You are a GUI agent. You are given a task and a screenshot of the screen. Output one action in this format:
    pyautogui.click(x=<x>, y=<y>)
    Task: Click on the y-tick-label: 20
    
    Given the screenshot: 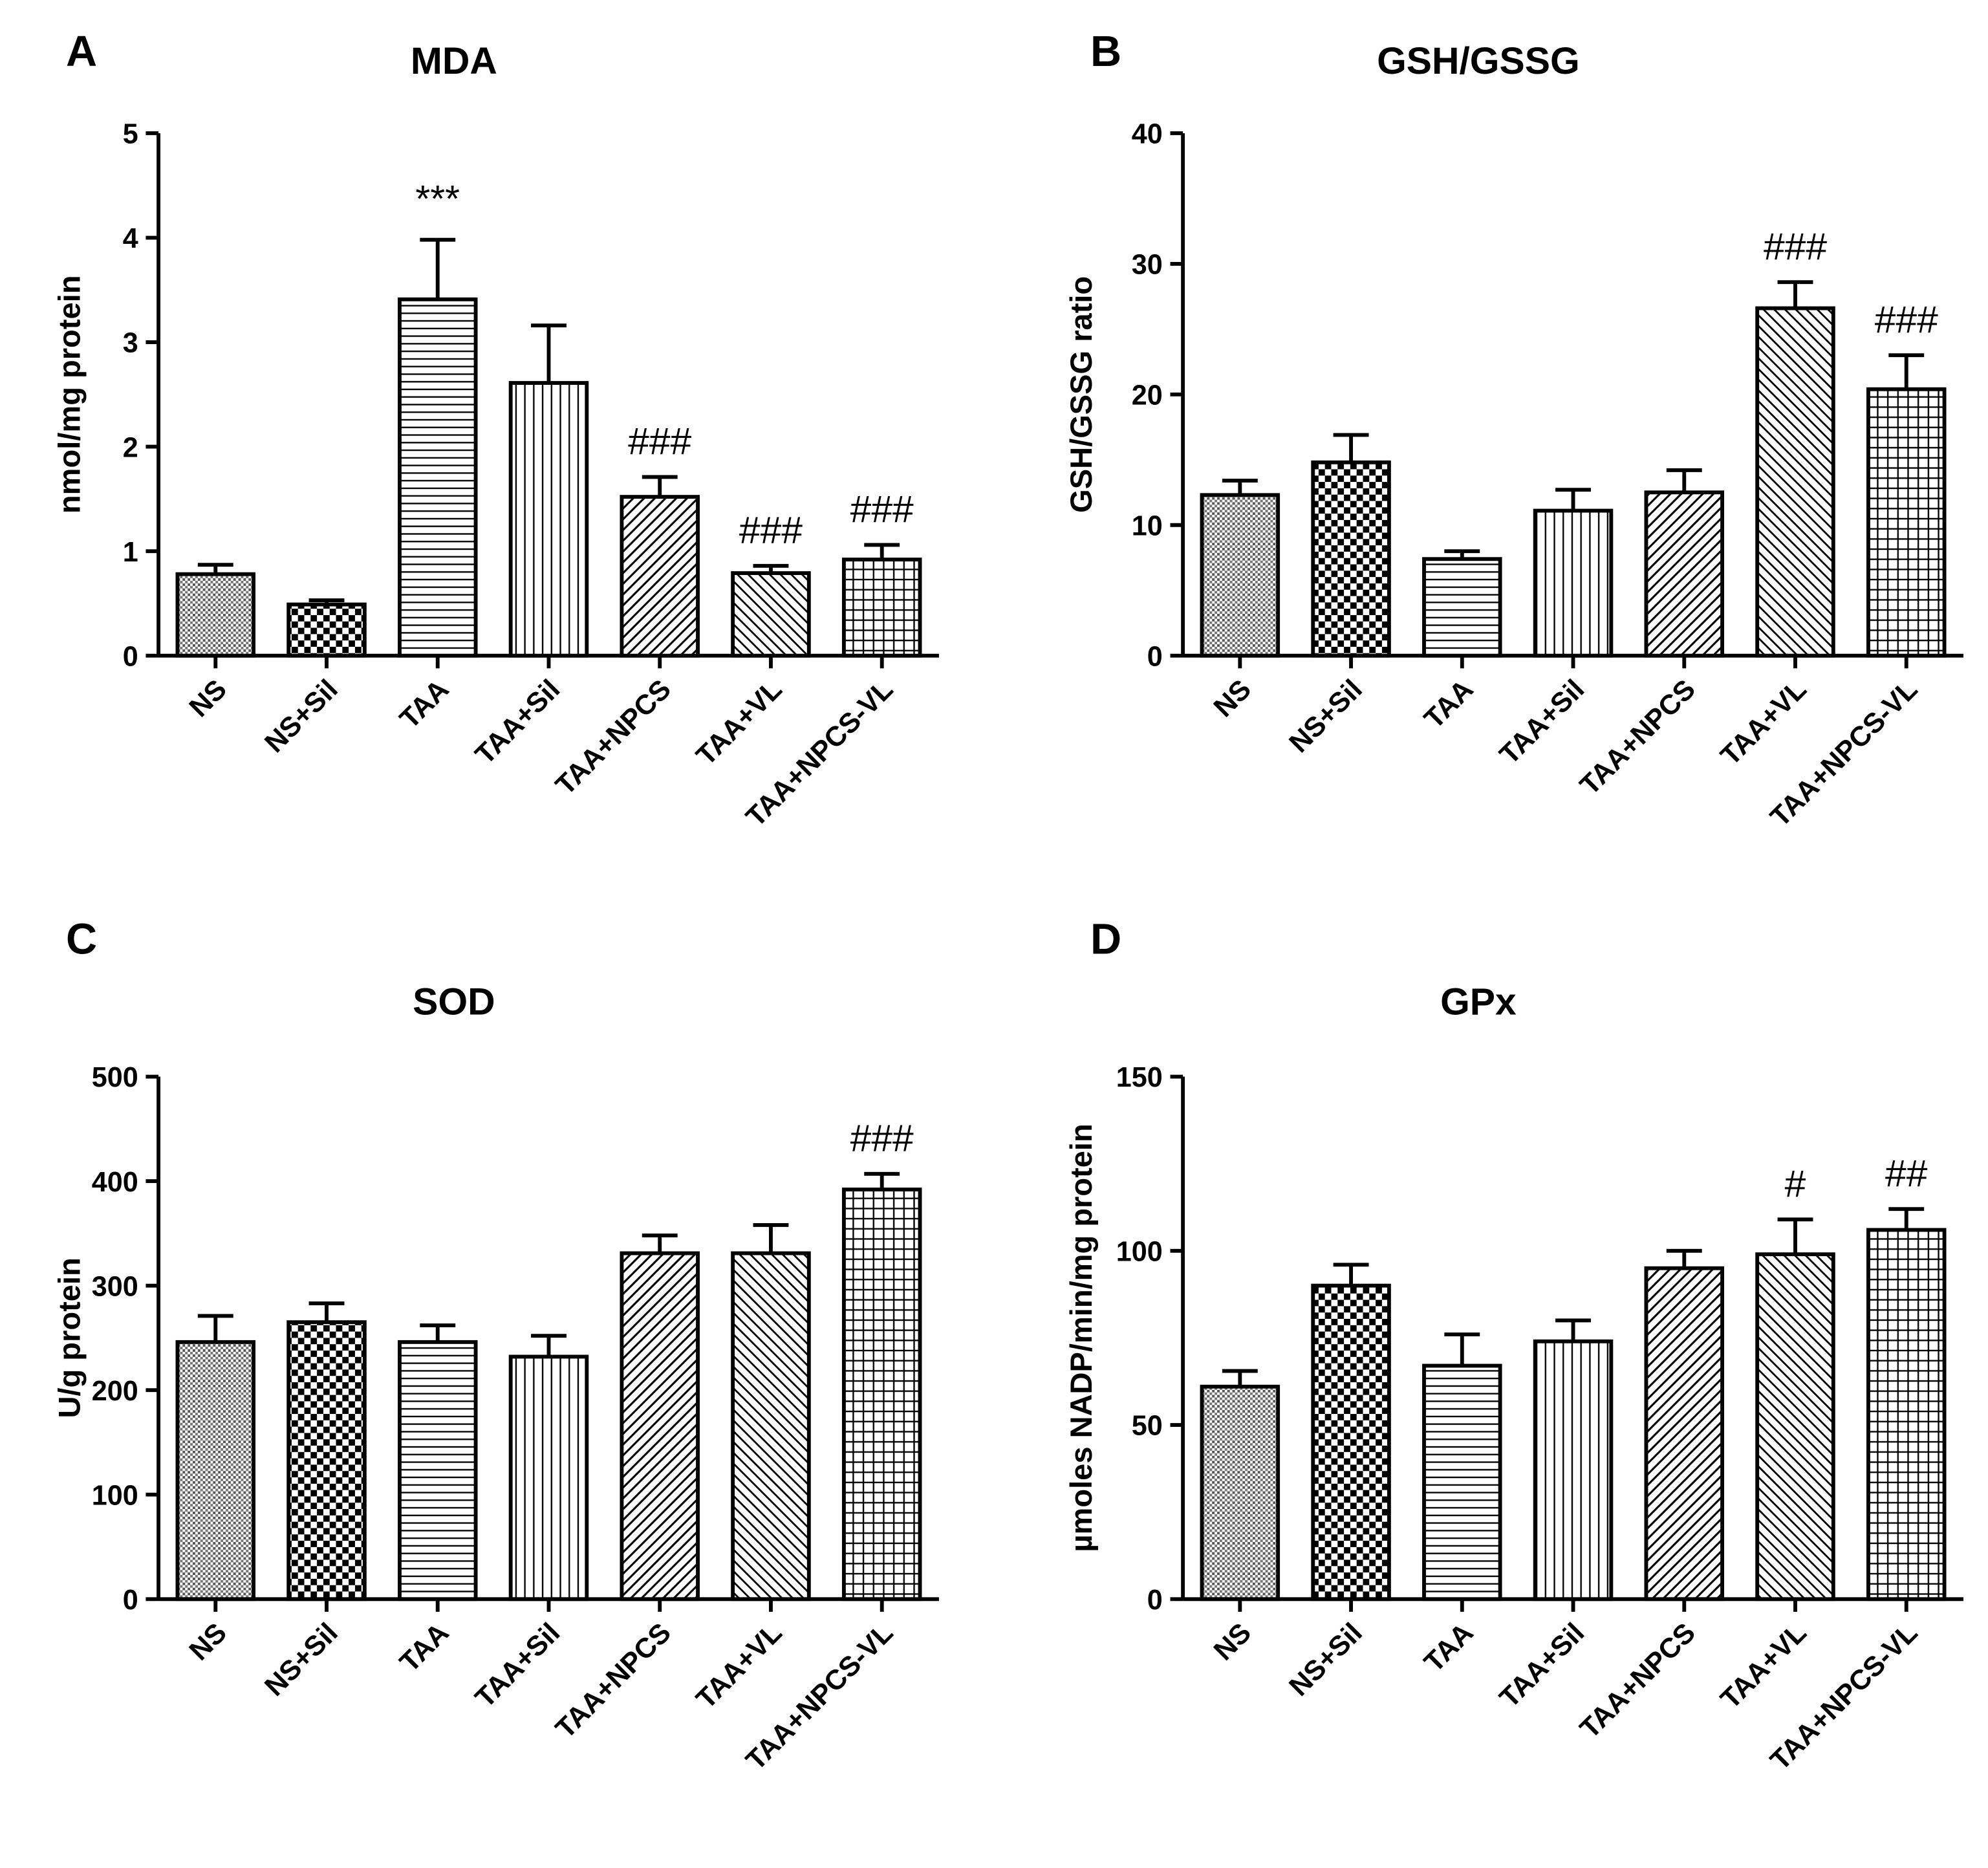 What is the action you would take?
    pyautogui.click(x=1147, y=395)
    